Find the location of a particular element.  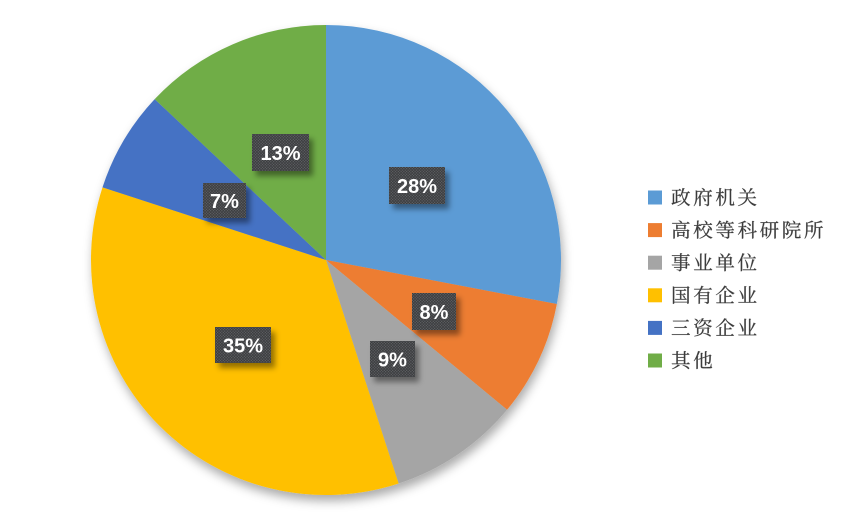

svg-text: 8% is located at coordinates (434, 313).